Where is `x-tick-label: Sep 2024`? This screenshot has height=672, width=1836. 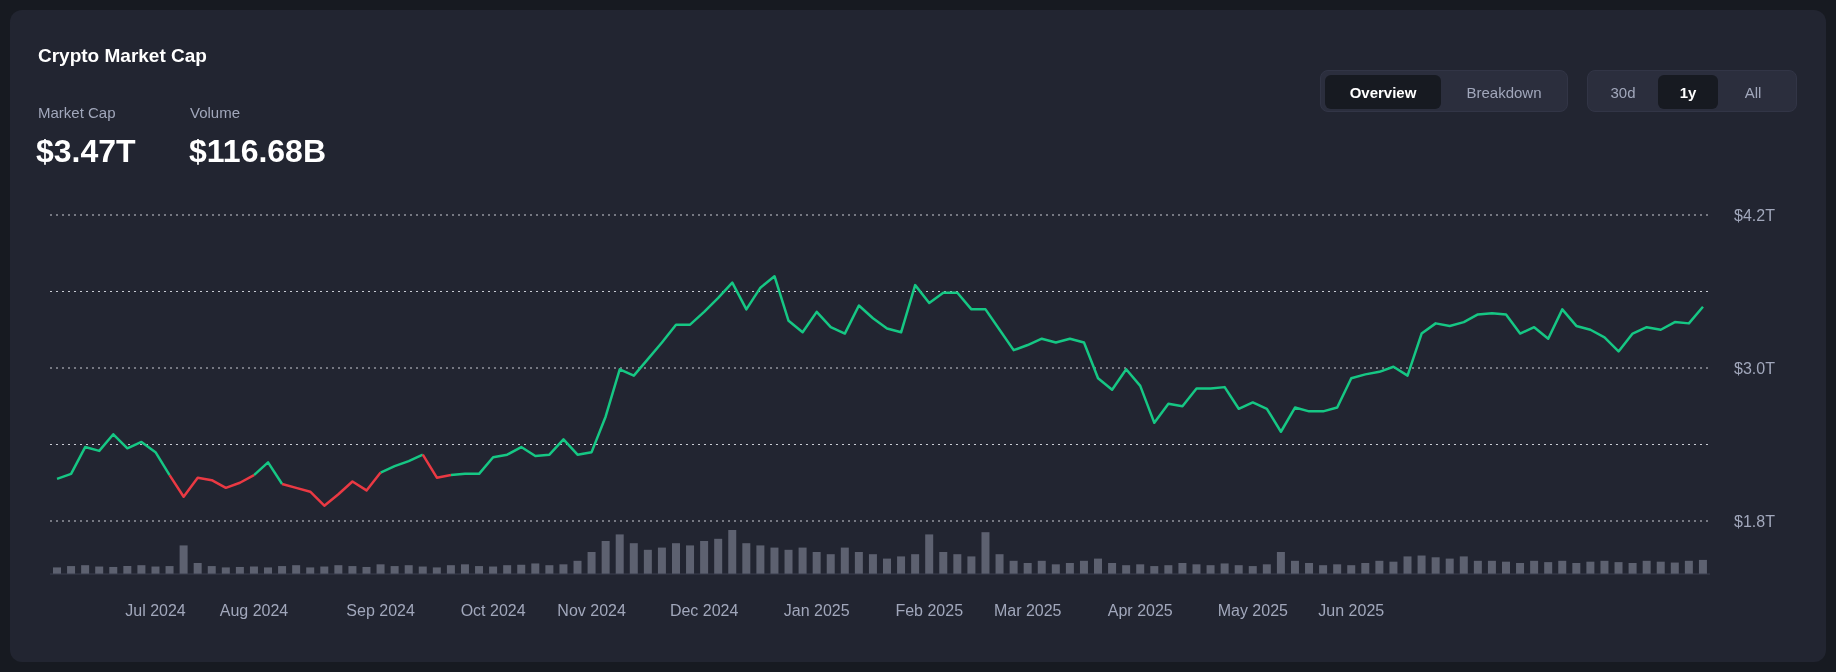 x-tick-label: Sep 2024 is located at coordinates (380, 611).